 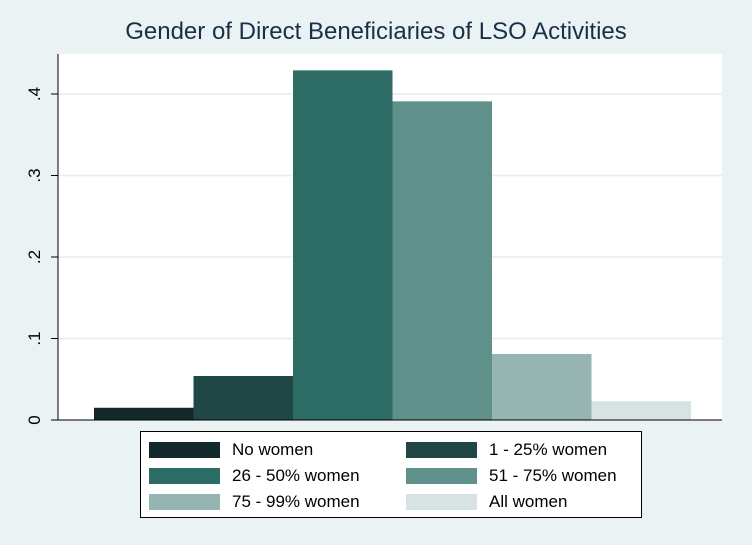 I want to click on bar-26-50-women, so click(x=343, y=245).